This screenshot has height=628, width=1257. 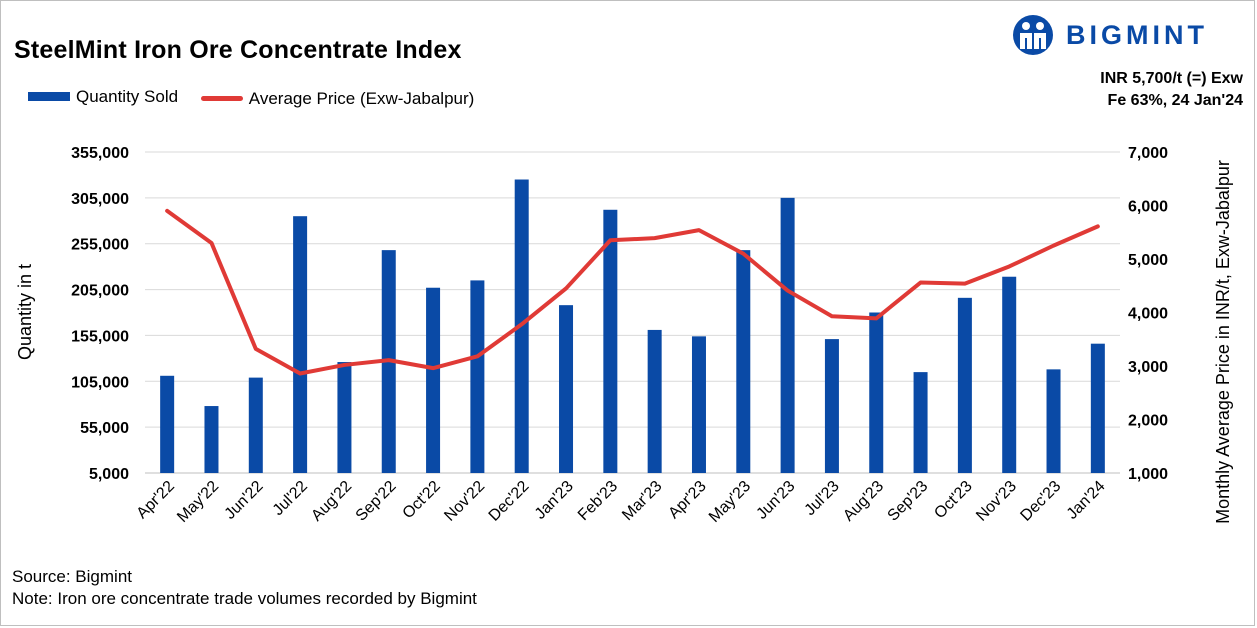 What do you see at coordinates (509, 501) in the screenshot?
I see `x-tick-label: Dec'22` at bounding box center [509, 501].